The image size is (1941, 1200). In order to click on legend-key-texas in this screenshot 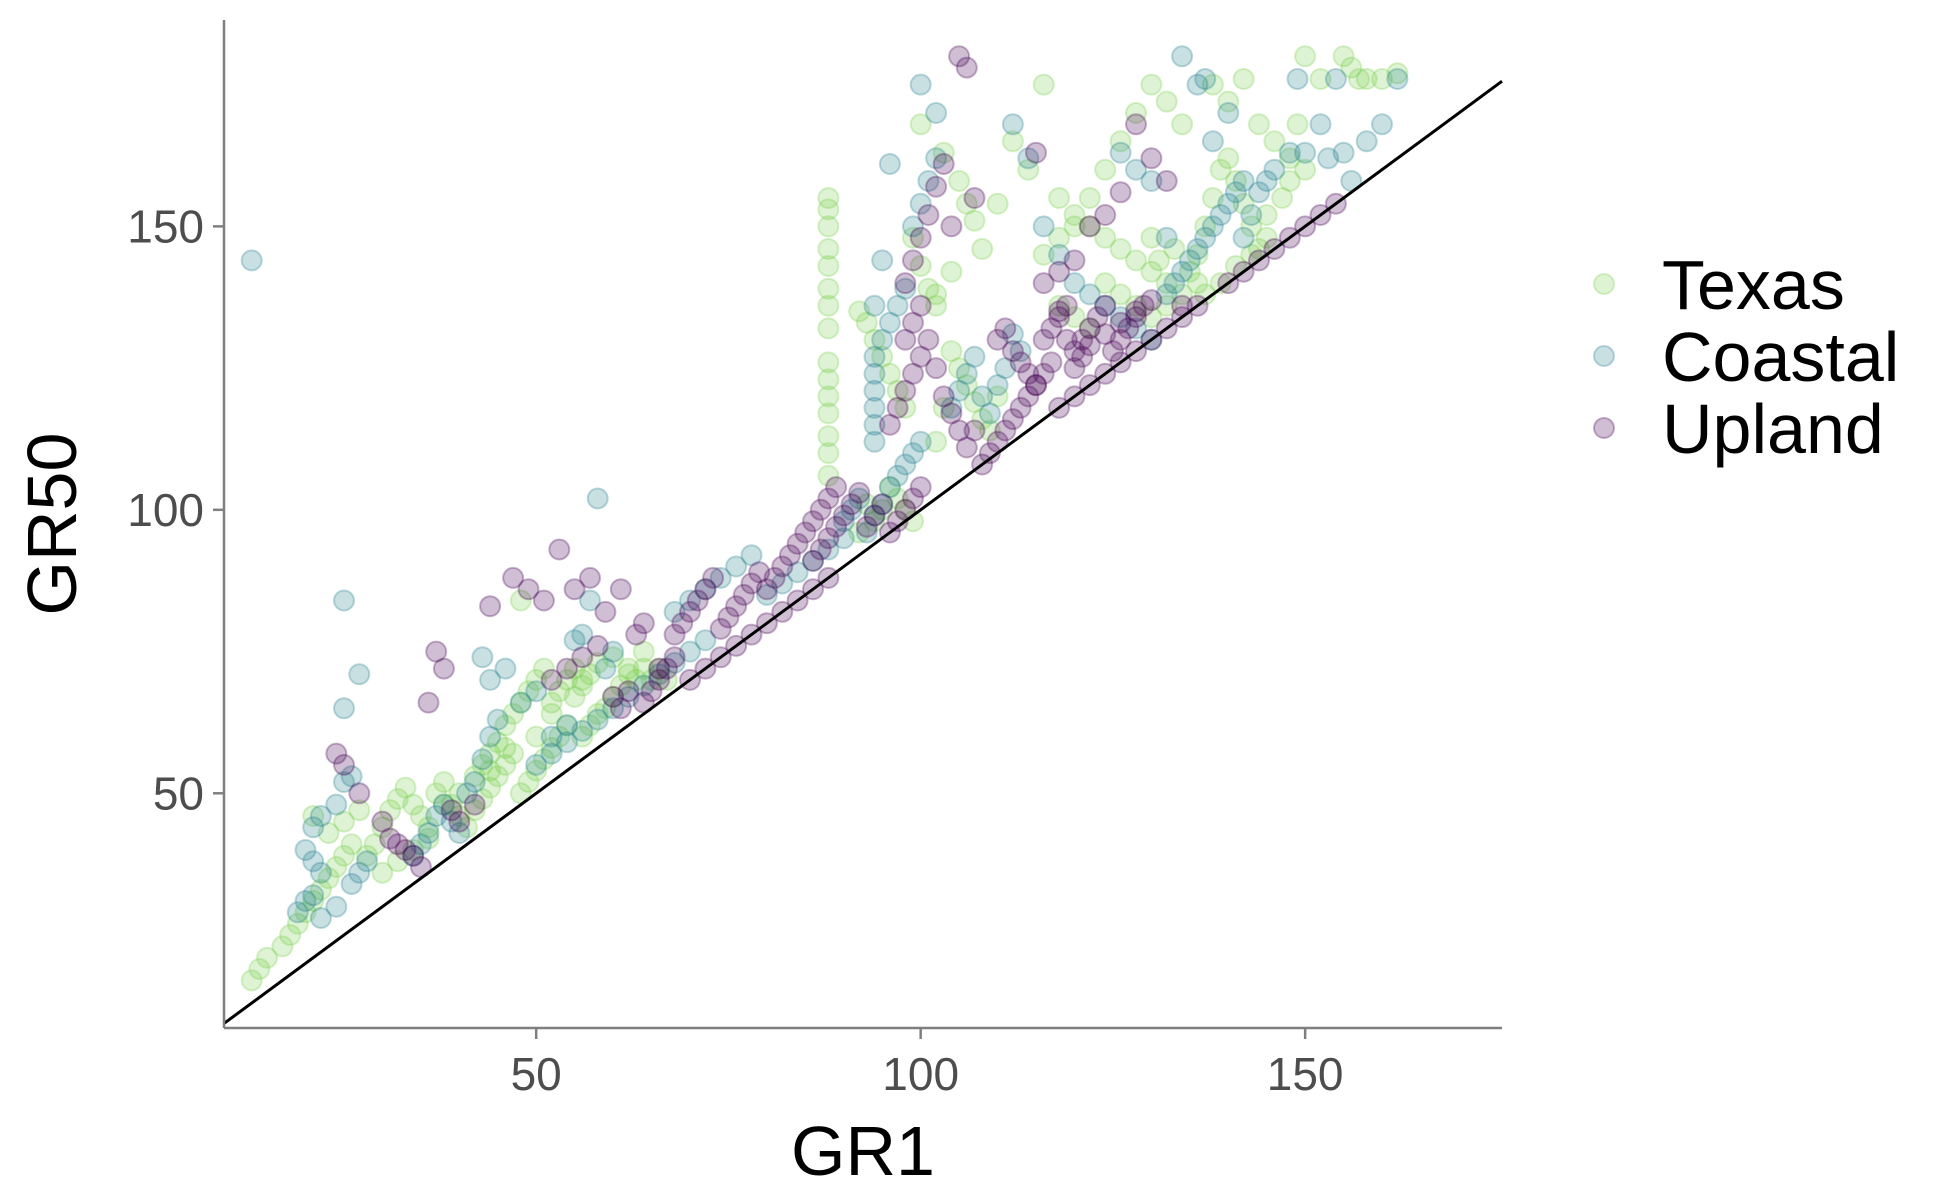, I will do `click(1604, 284)`.